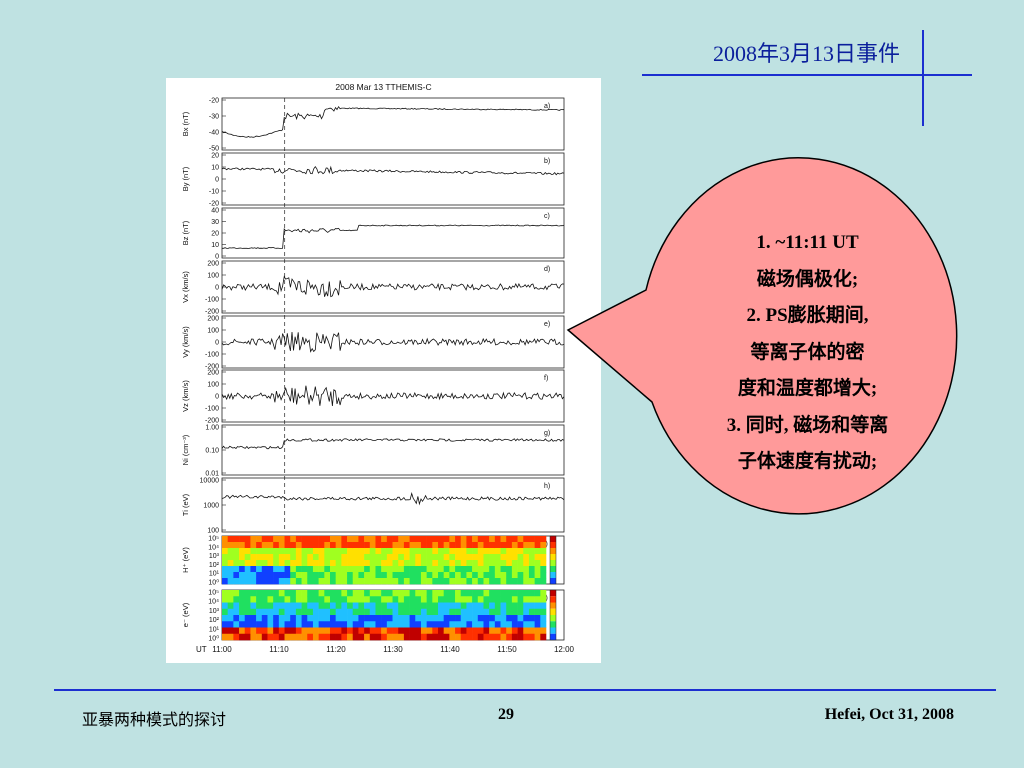 This screenshot has width=1024, height=768. Describe the element at coordinates (807, 461) in the screenshot. I see `callout-line-7: 子体速度有扰动;` at that location.